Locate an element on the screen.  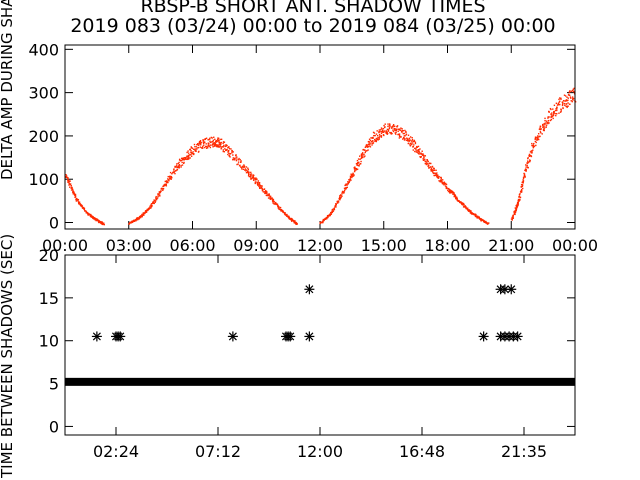
bottom-x-tick-label: 21:35 is located at coordinates (524, 451).